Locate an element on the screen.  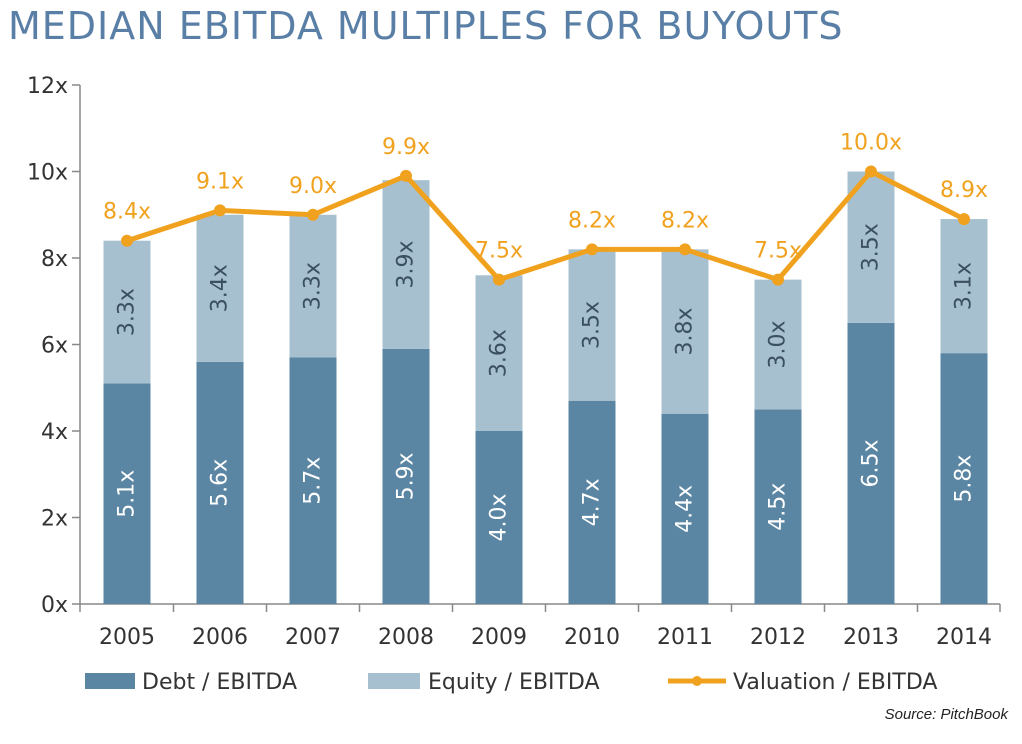
x-tick-label: 2013 is located at coordinates (871, 637).